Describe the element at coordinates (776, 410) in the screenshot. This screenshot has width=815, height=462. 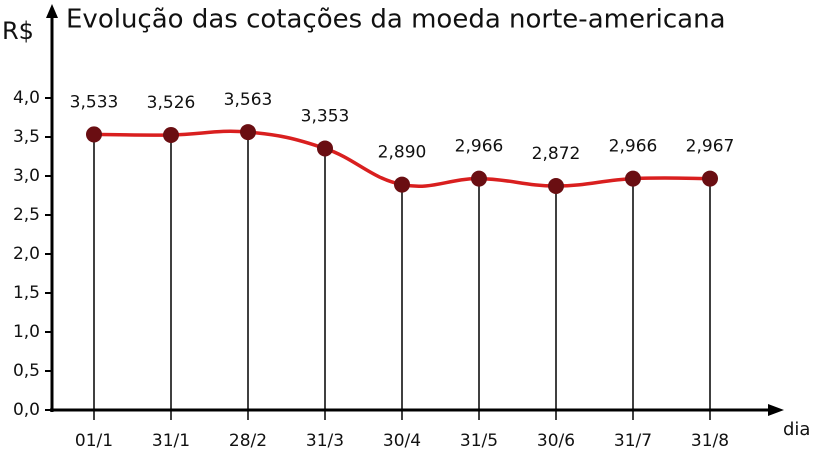
I see `x-axis-arrow` at that location.